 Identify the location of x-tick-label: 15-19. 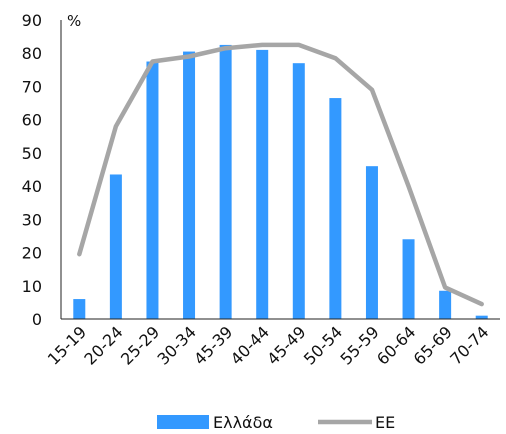
(67, 345).